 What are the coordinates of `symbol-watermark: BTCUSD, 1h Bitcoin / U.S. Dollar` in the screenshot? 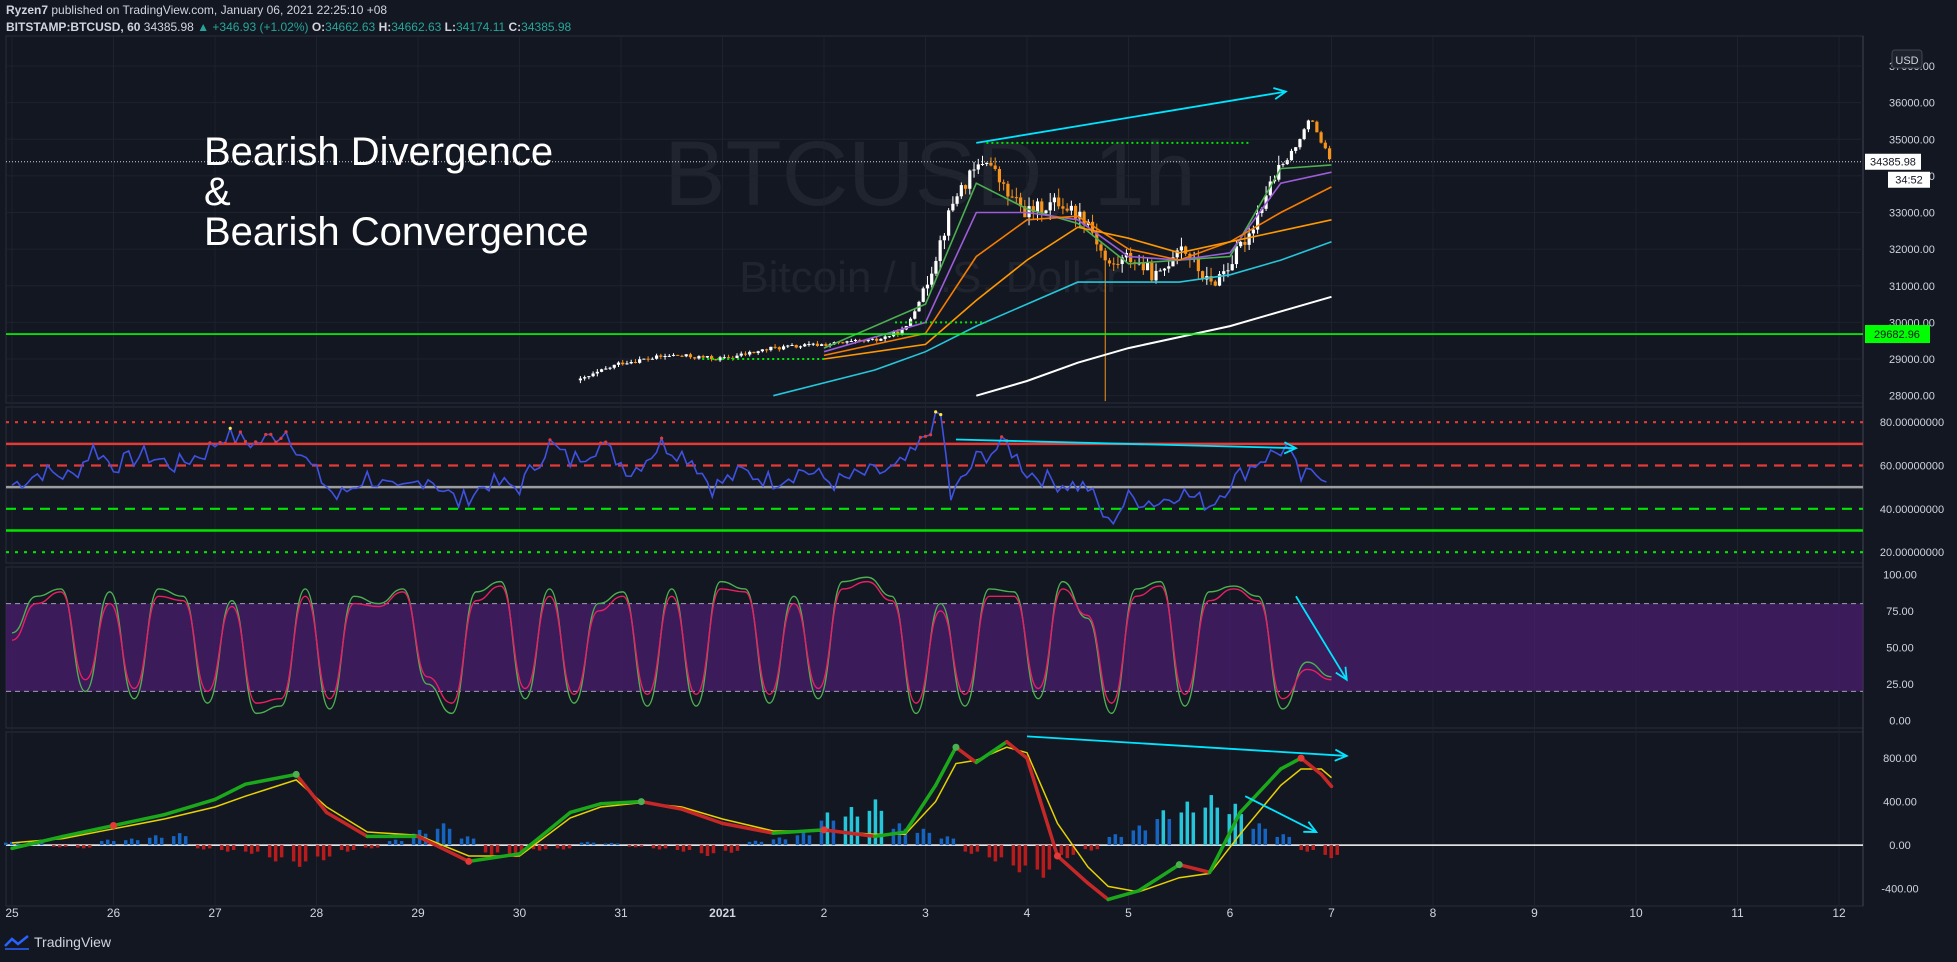 It's located at (930, 212).